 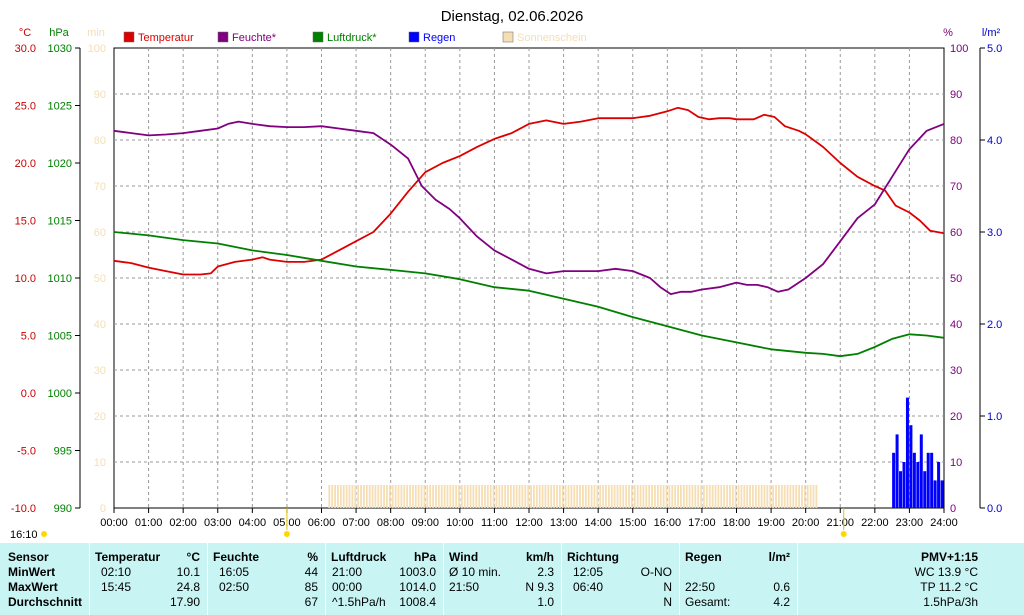 I want to click on header-rain-unit: l/m², so click(x=779, y=557).